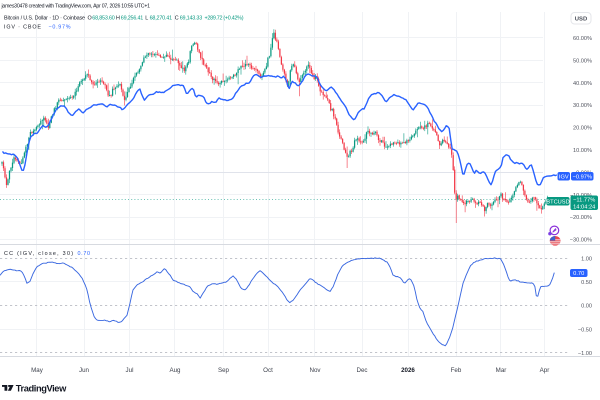 The width and height of the screenshot is (600, 400). I want to click on svg-text: 30.00%, so click(582, 106).